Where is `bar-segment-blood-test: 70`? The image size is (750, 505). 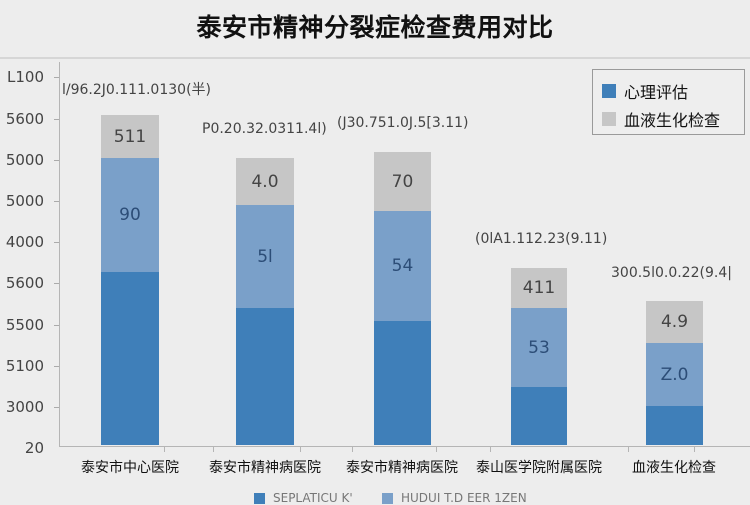
bar-segment-blood-test: 70 is located at coordinates (402, 181).